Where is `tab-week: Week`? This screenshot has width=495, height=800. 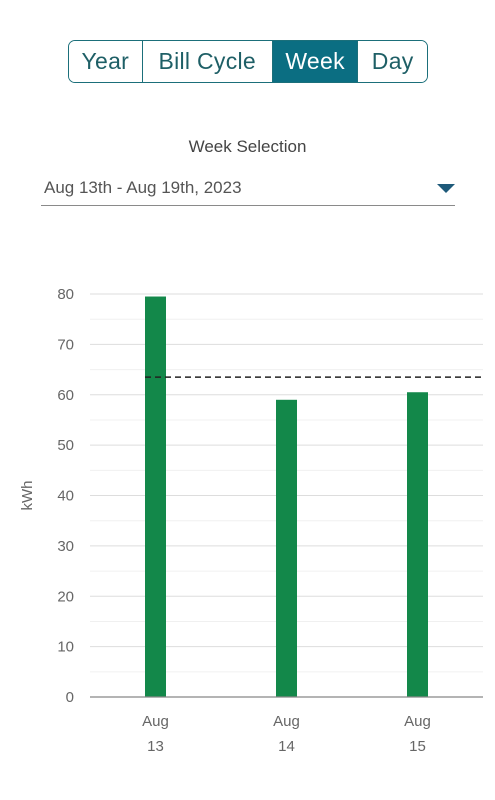
tab-week: Week is located at coordinates (315, 61).